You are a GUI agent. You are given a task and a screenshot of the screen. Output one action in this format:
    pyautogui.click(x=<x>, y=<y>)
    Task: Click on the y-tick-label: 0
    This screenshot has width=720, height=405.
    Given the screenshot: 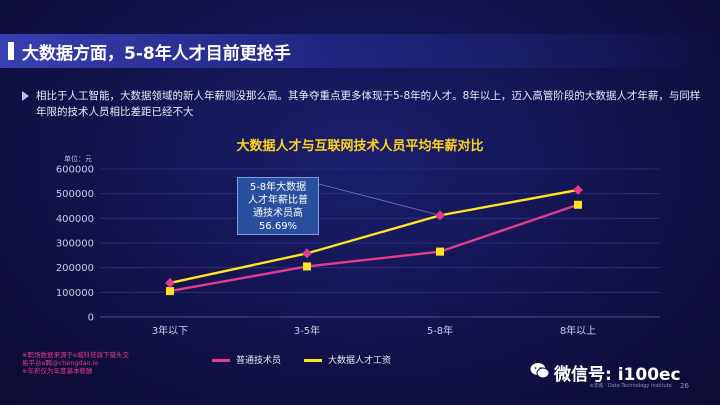 What is the action you would take?
    pyautogui.click(x=91, y=318)
    